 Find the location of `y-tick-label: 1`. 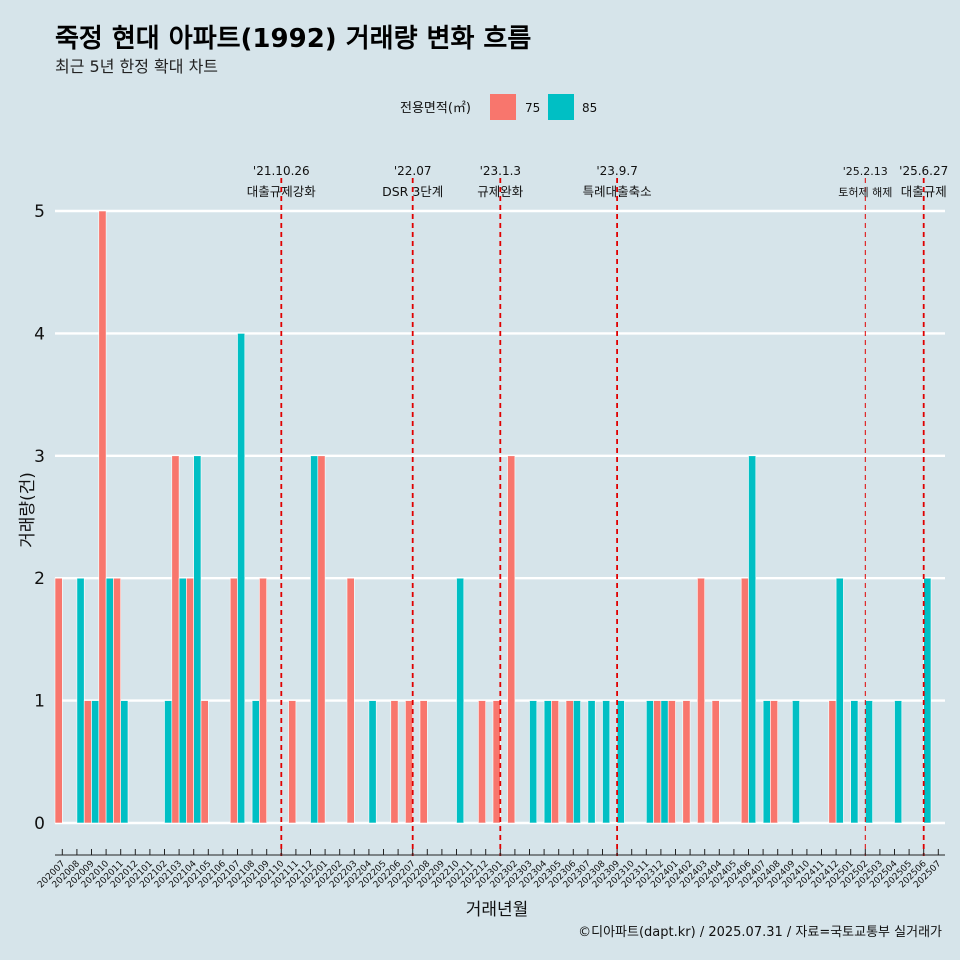

y-tick-label: 1 is located at coordinates (39, 702).